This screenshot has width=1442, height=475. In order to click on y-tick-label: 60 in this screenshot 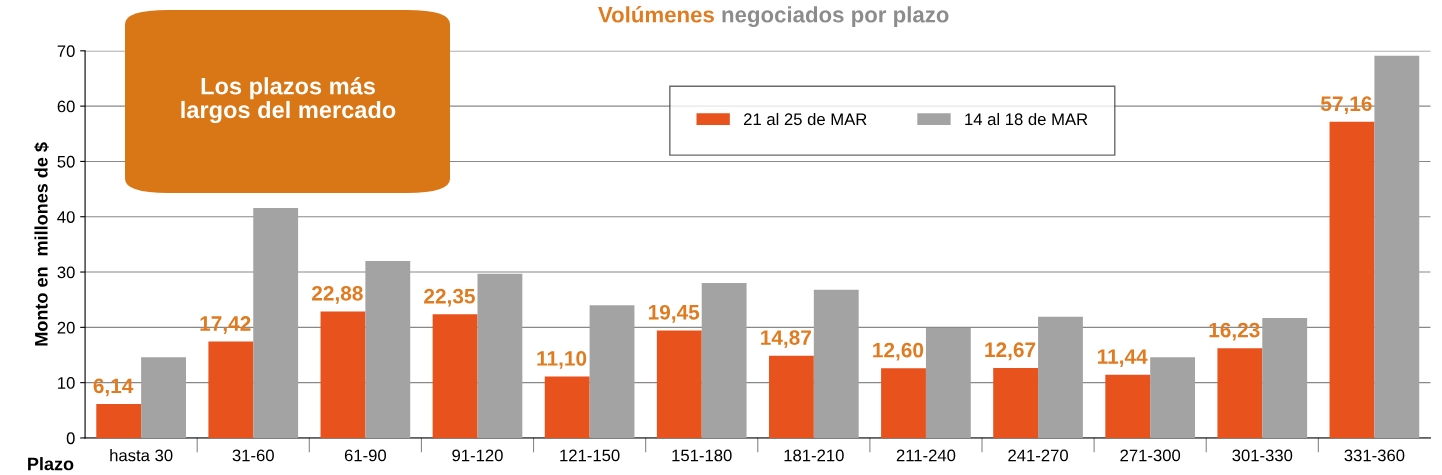, I will do `click(66, 106)`.